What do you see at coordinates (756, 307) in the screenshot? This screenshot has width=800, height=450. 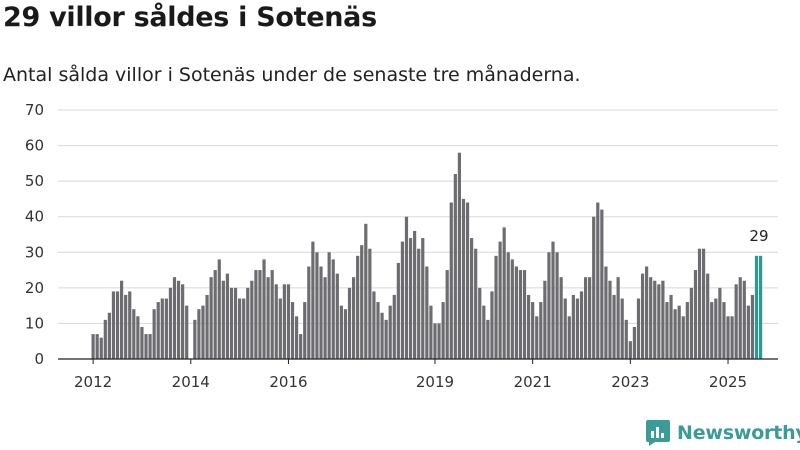 I see `highlight-bar` at bounding box center [756, 307].